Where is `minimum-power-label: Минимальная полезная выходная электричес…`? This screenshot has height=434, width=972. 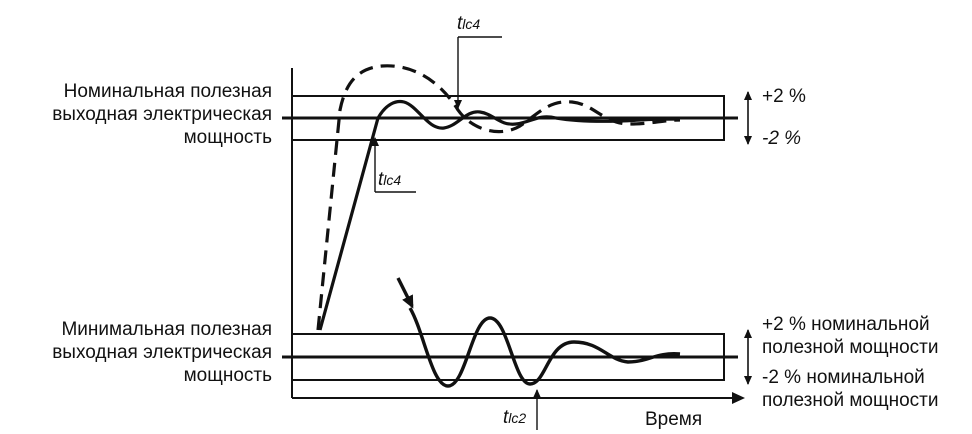 minimum-power-label: Минимальная полезная выходная электричес… is located at coordinates (162, 352).